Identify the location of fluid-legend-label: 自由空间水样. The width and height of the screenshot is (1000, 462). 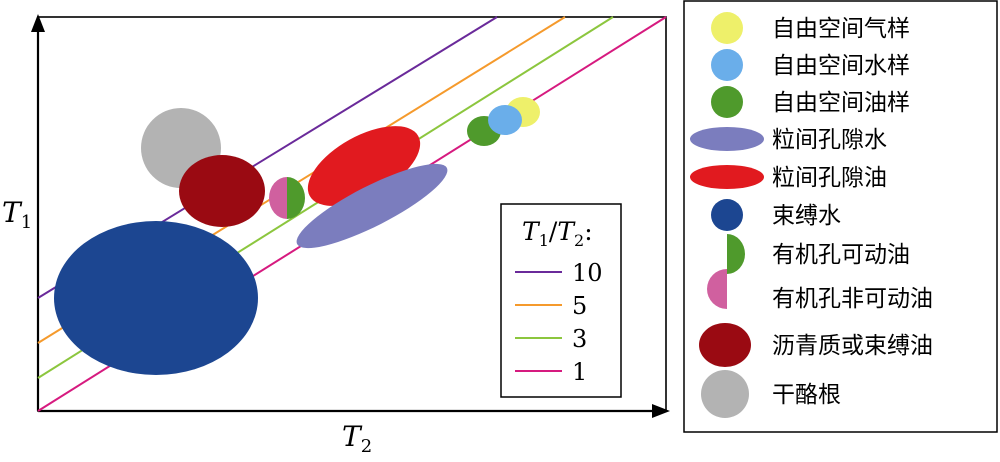
(841, 66).